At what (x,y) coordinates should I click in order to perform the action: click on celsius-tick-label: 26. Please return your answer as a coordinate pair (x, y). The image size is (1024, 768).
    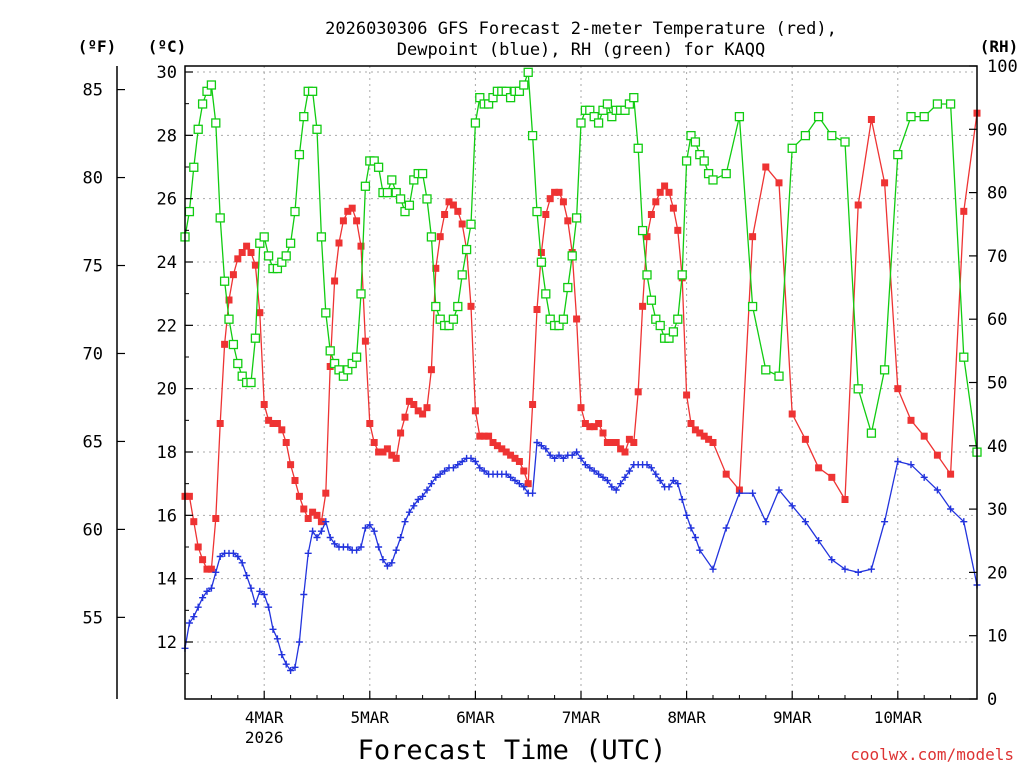
    Looking at the image, I should click on (167, 200).